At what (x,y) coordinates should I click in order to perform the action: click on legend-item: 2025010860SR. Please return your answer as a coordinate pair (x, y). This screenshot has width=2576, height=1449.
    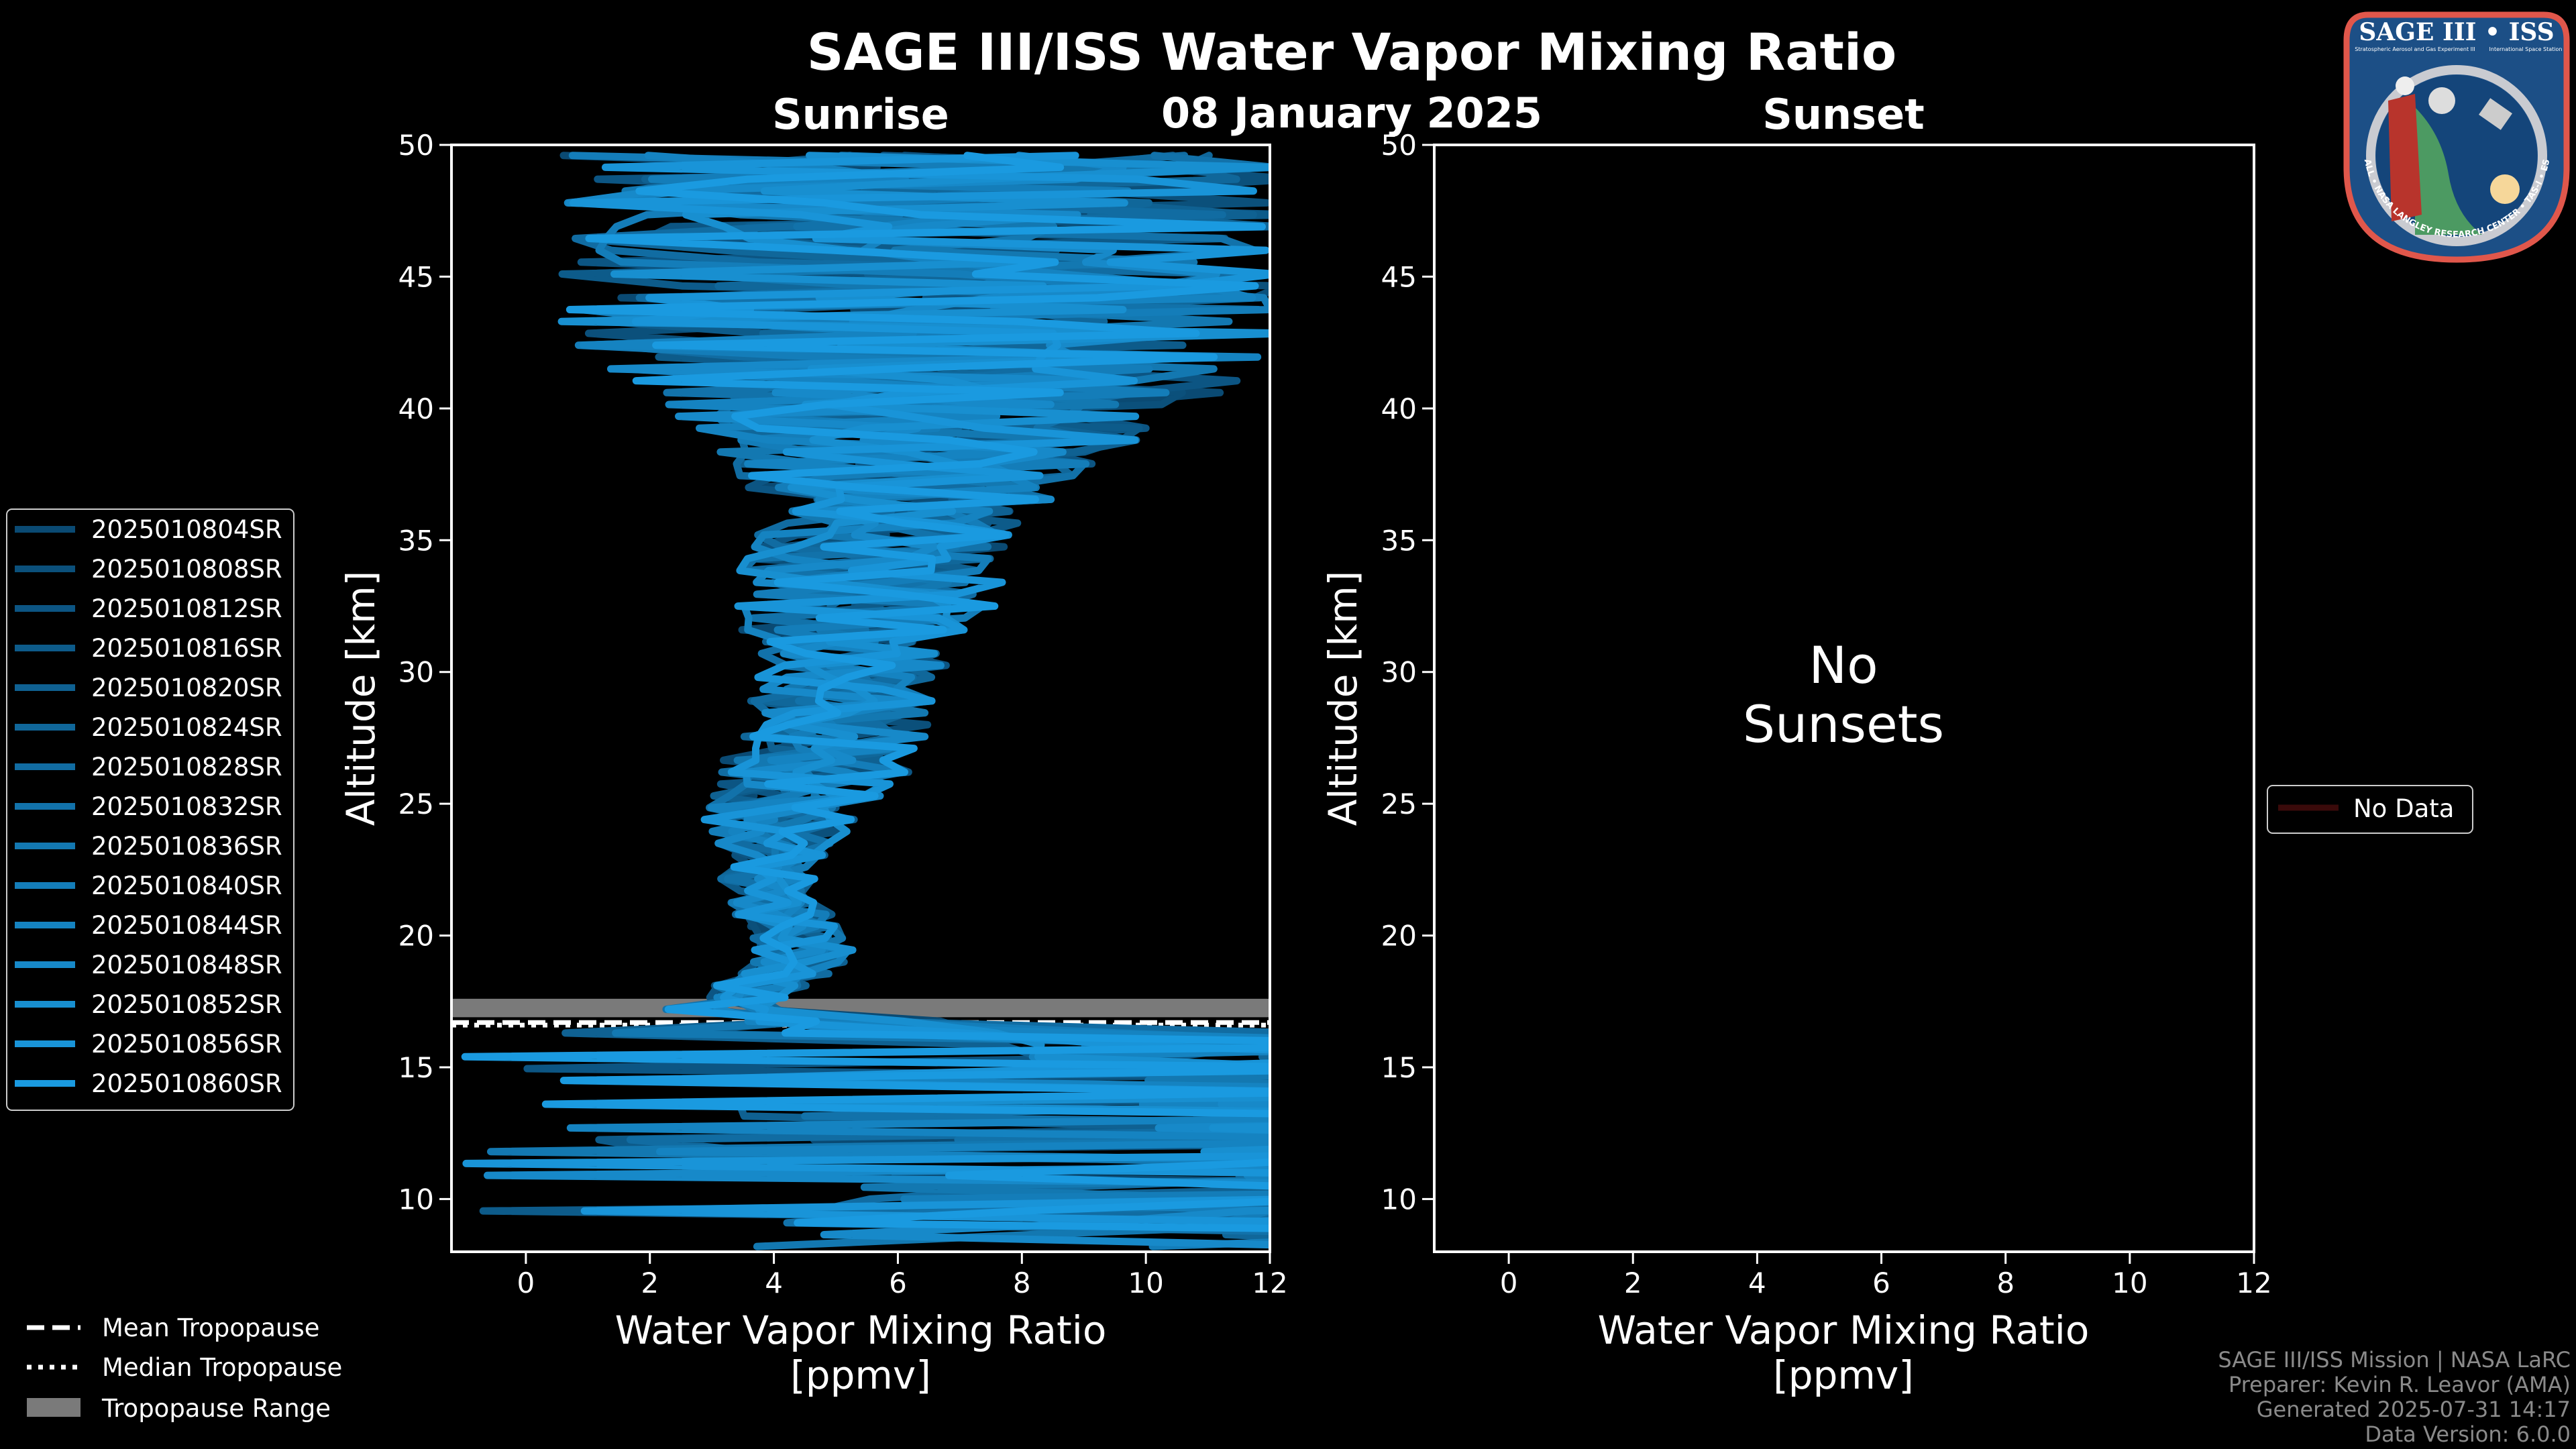
    Looking at the image, I should click on (148, 1083).